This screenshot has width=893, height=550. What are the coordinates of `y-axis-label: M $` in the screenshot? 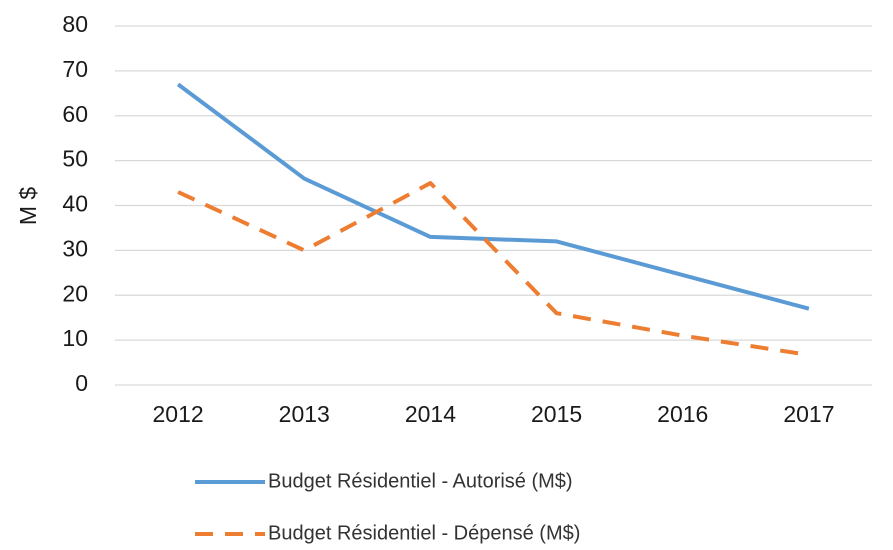 It's located at (28, 206).